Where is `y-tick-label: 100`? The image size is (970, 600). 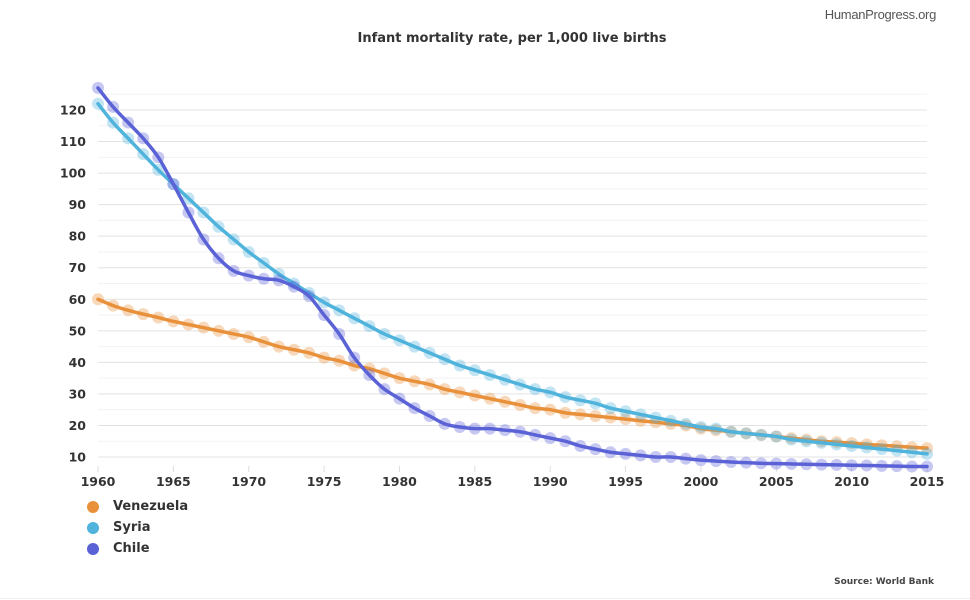 y-tick-label: 100 is located at coordinates (73, 173).